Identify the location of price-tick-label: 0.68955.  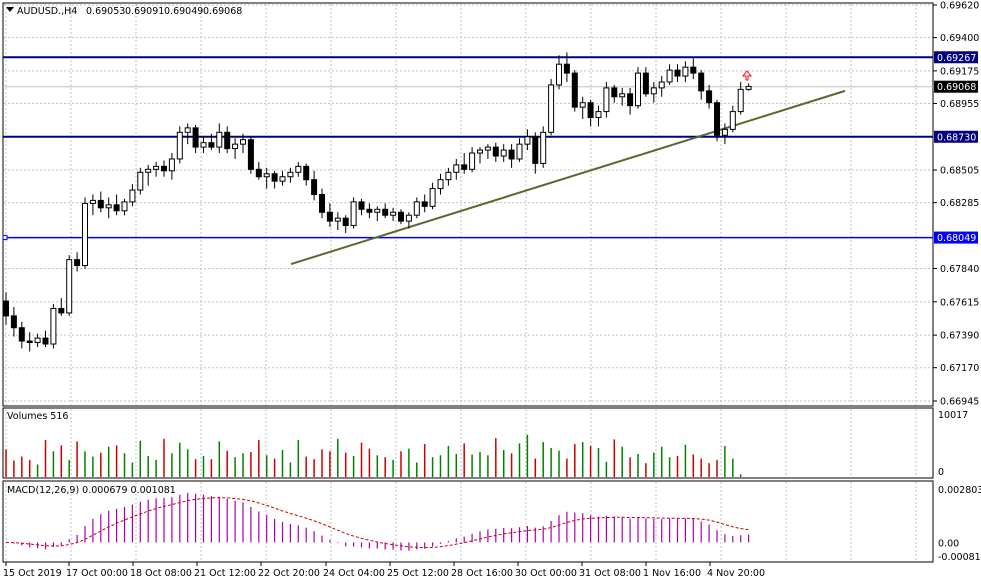
(959, 104).